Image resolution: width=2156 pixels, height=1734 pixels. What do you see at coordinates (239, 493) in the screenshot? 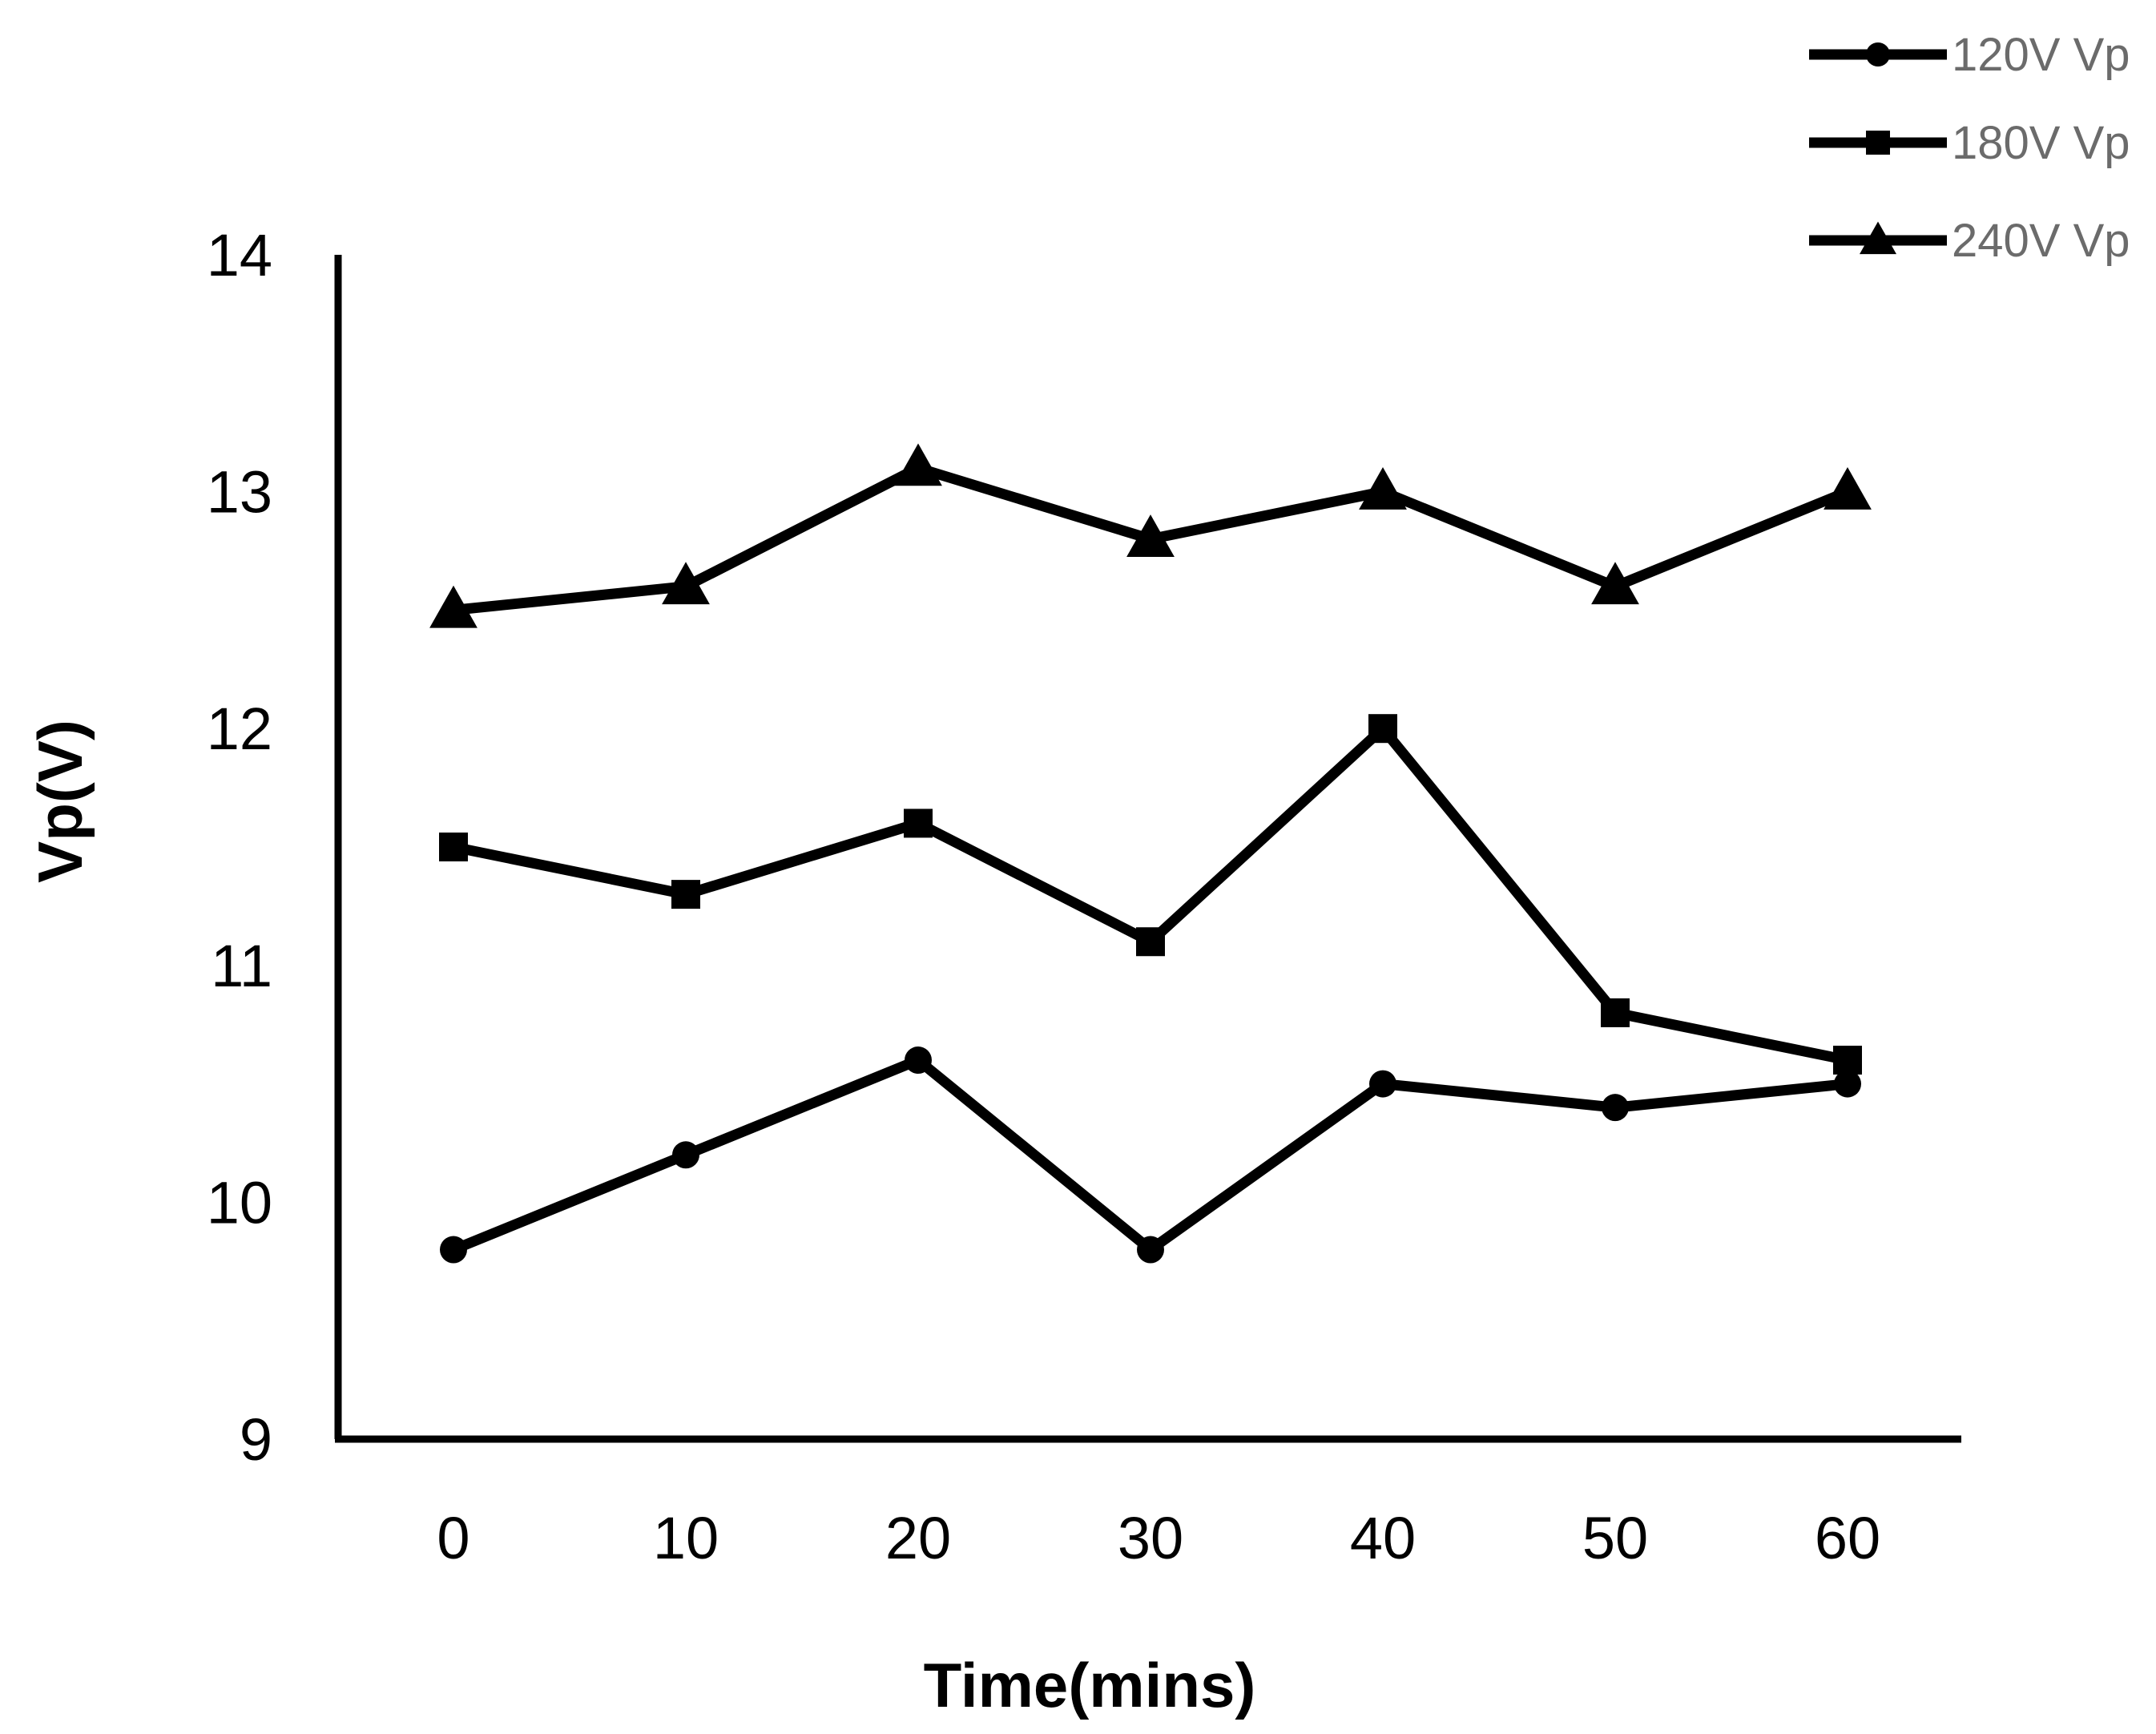
I see `y-tick-label: 13` at bounding box center [239, 493].